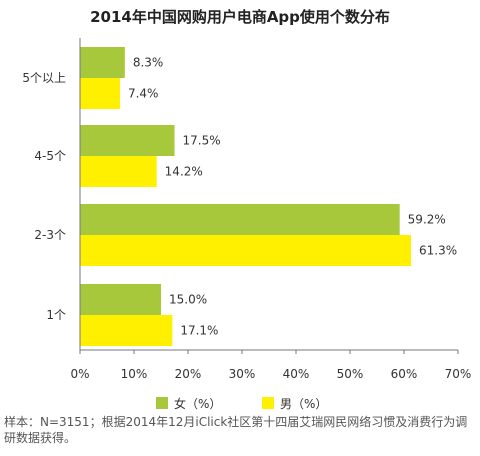 This screenshot has width=480, height=456. What do you see at coordinates (197, 403) in the screenshot?
I see `legend-label: 女（%）` at bounding box center [197, 403].